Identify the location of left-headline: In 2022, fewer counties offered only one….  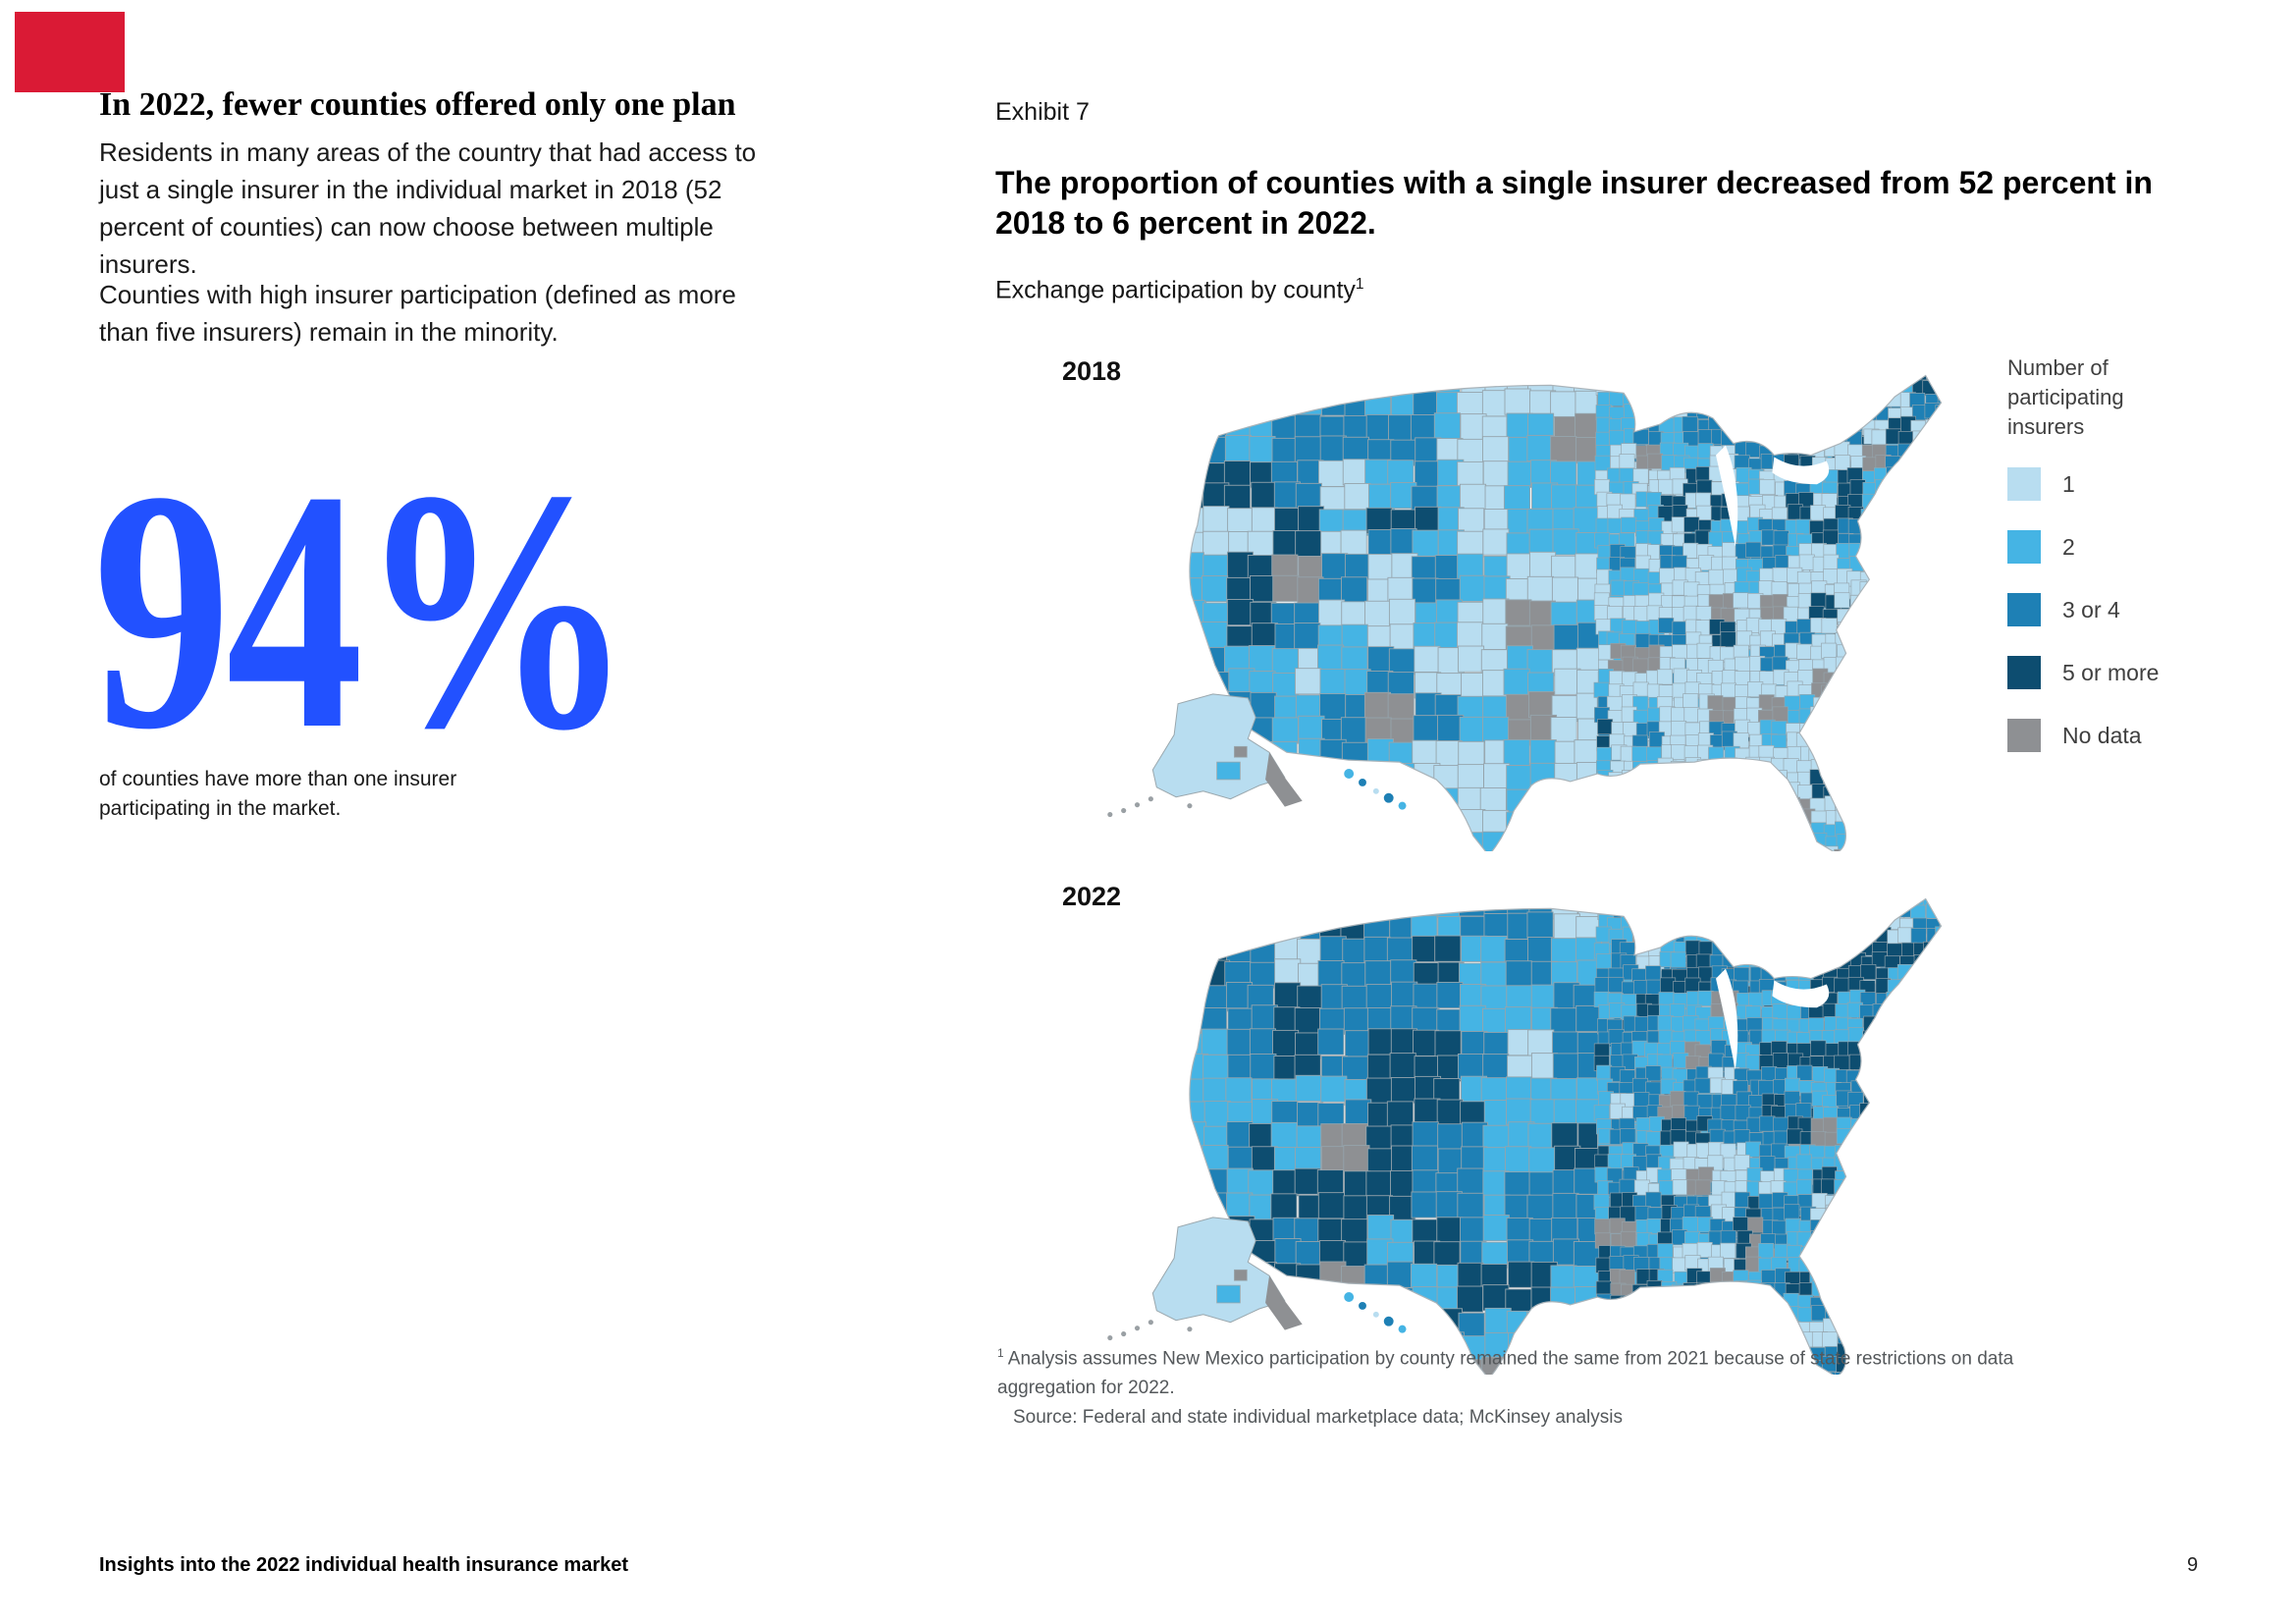
(418, 104).